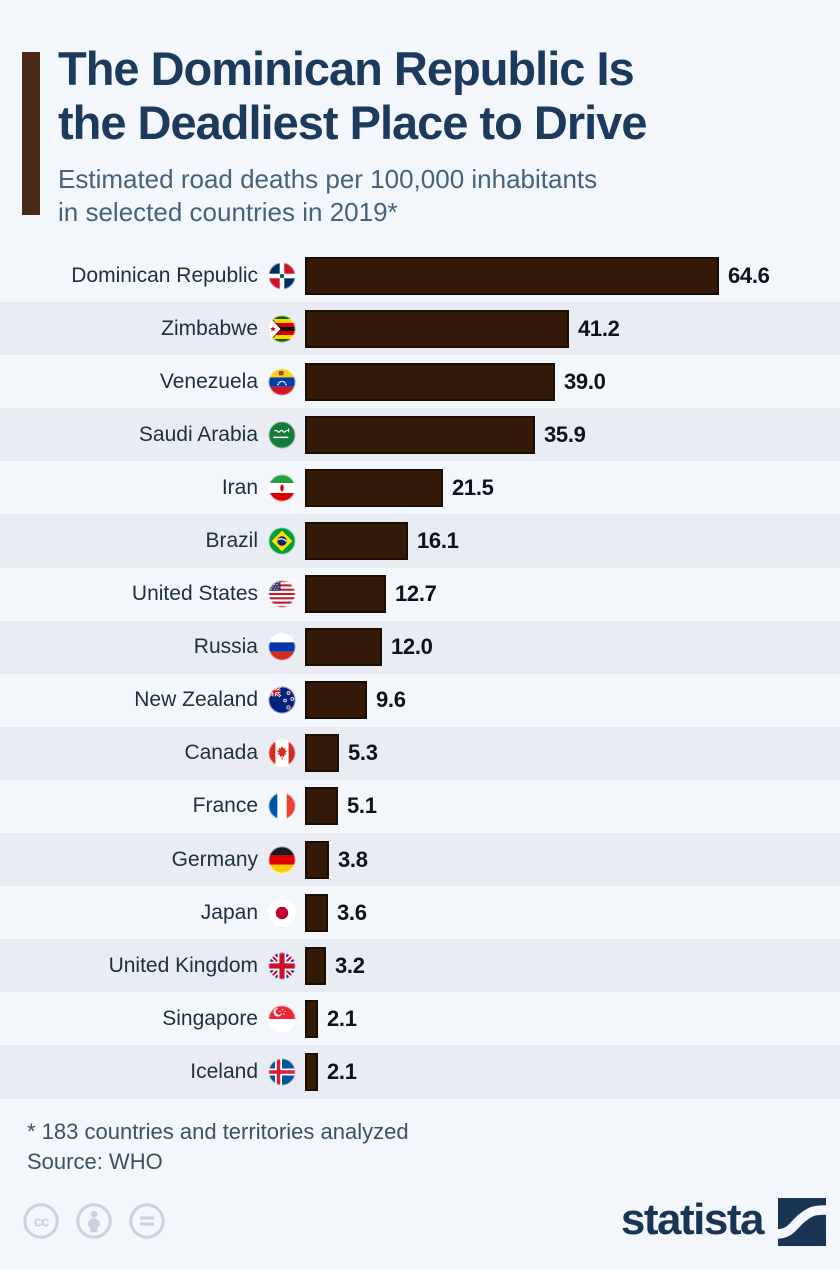 Image resolution: width=840 pixels, height=1269 pixels. Describe the element at coordinates (391, 700) in the screenshot. I see `value-label: 9.6` at that location.